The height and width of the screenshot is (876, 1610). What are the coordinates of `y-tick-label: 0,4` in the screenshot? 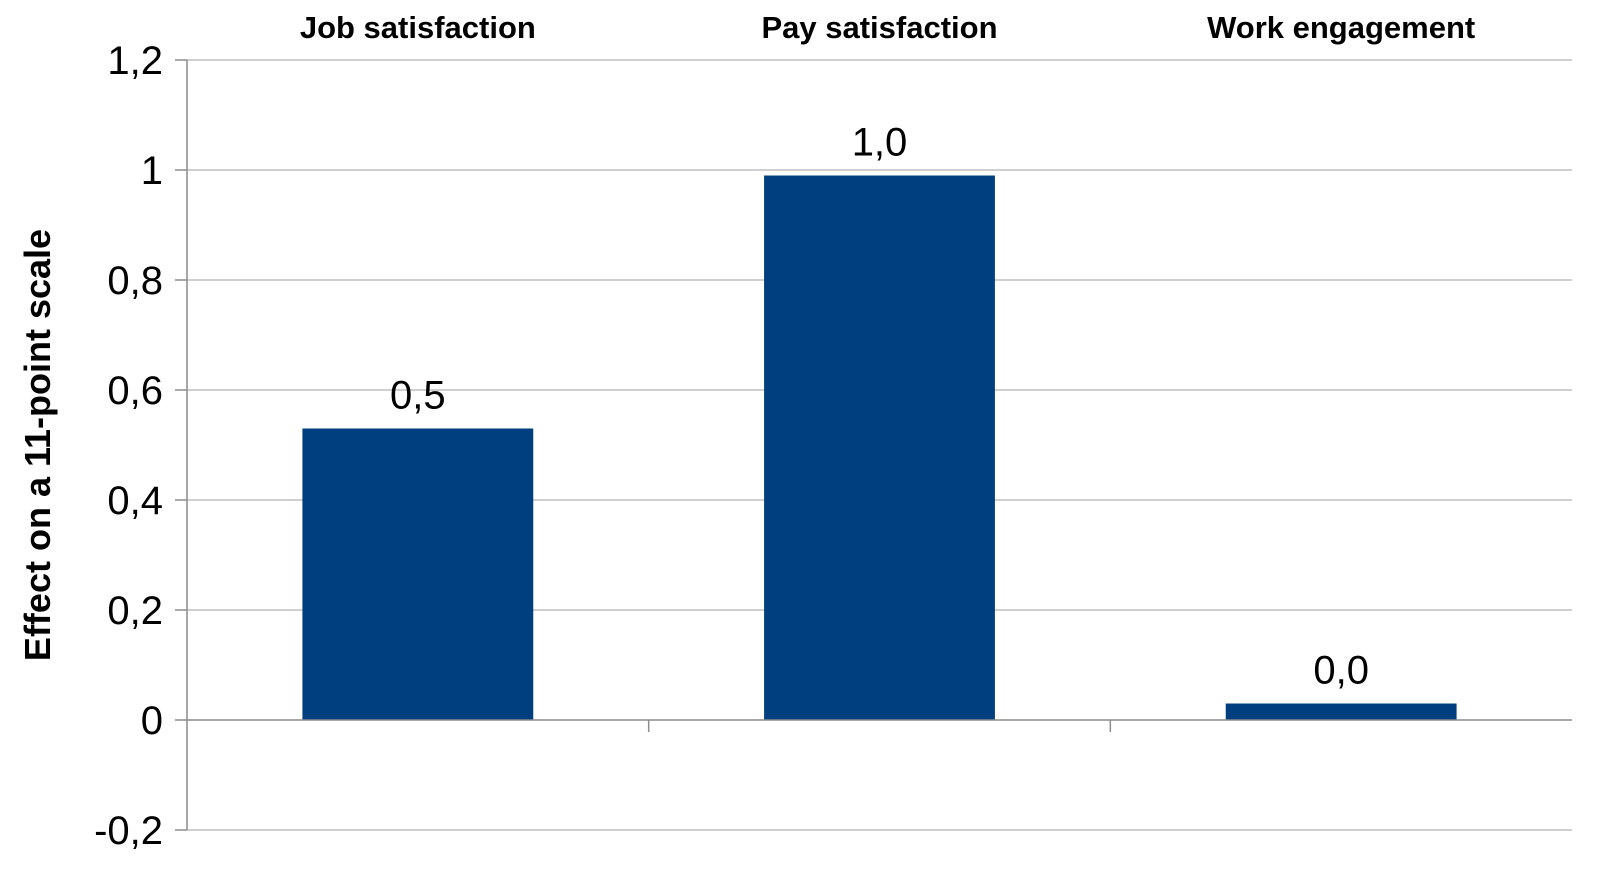 It's located at (135, 501).